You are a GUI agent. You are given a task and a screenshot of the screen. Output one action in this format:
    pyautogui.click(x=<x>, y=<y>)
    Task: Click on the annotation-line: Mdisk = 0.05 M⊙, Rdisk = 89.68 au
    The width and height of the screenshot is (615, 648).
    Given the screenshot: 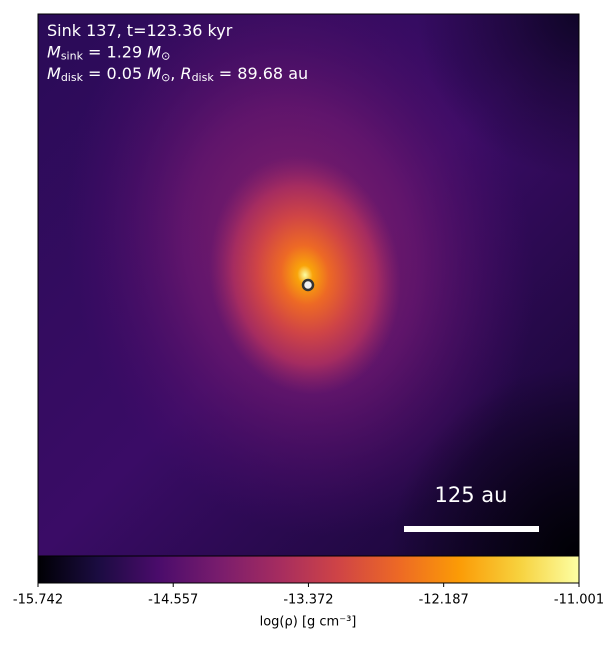 What is the action you would take?
    pyautogui.click(x=177, y=74)
    